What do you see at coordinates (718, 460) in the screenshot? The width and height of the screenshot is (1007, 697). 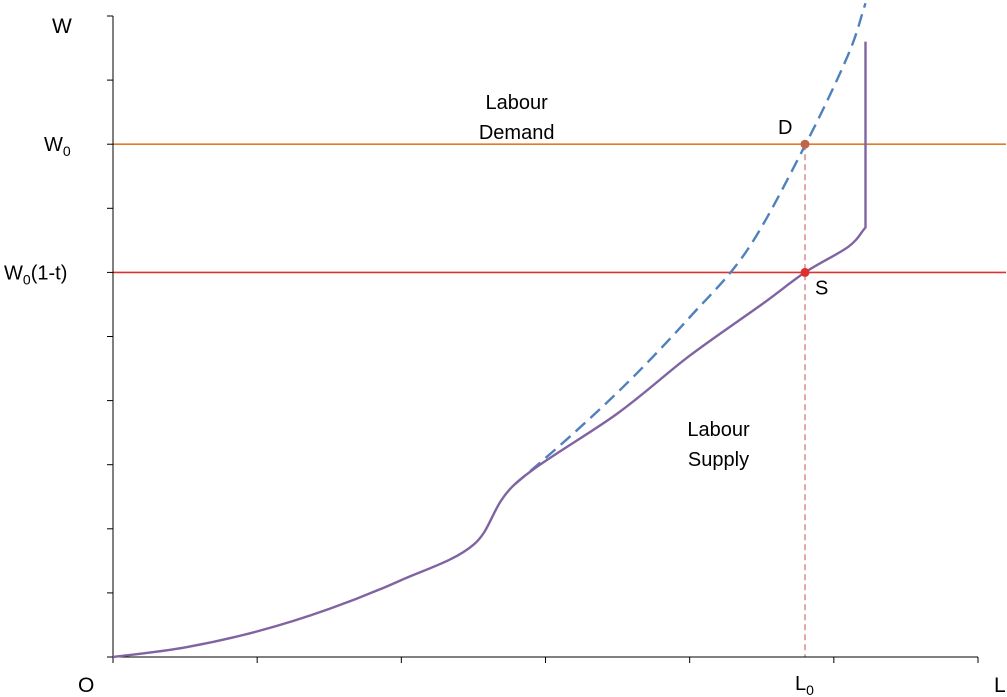 I see `labour-supply-label: Supply` at bounding box center [718, 460].